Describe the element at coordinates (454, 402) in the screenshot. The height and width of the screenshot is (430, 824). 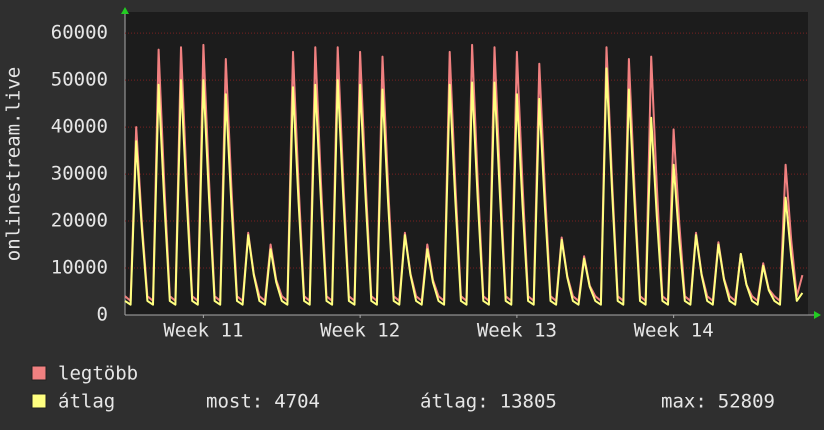
I see `stat-label: átlag:` at that location.